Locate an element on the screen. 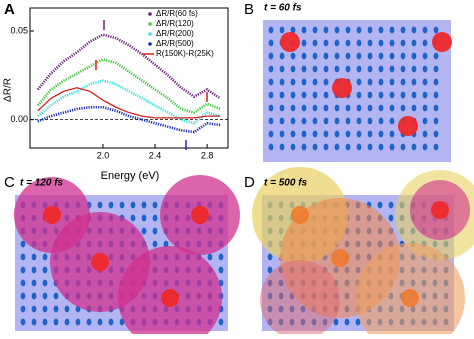 The height and width of the screenshot is (339, 474). x-tick-label: 2.4 is located at coordinates (155, 155).